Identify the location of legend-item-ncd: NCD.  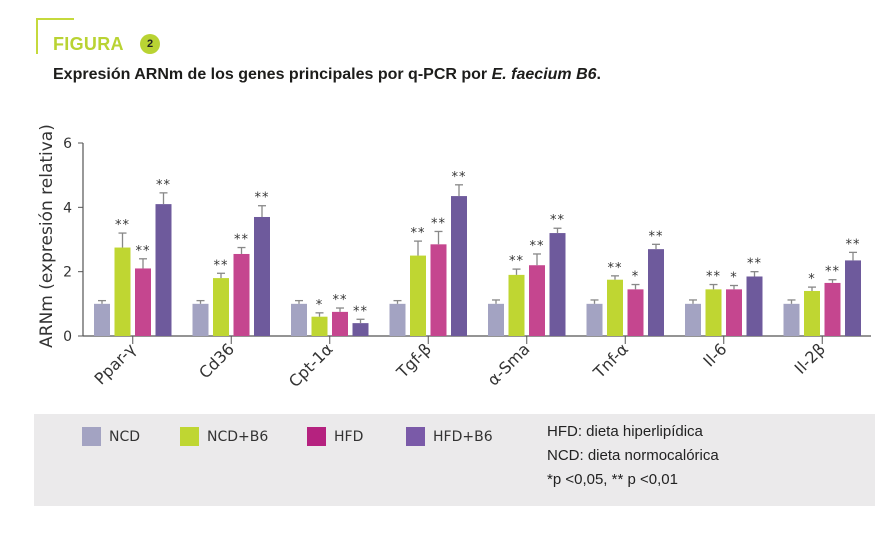
(111, 436).